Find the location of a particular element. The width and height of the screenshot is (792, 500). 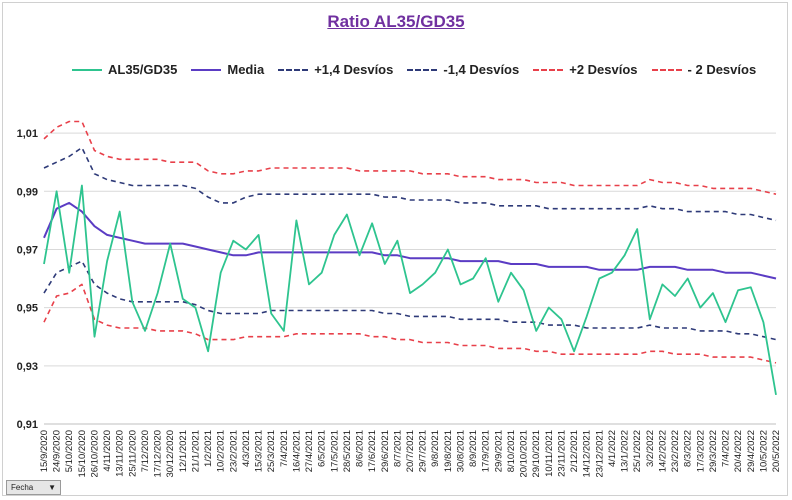

x-tick-label: 20/10/2021 is located at coordinates (524, 454).